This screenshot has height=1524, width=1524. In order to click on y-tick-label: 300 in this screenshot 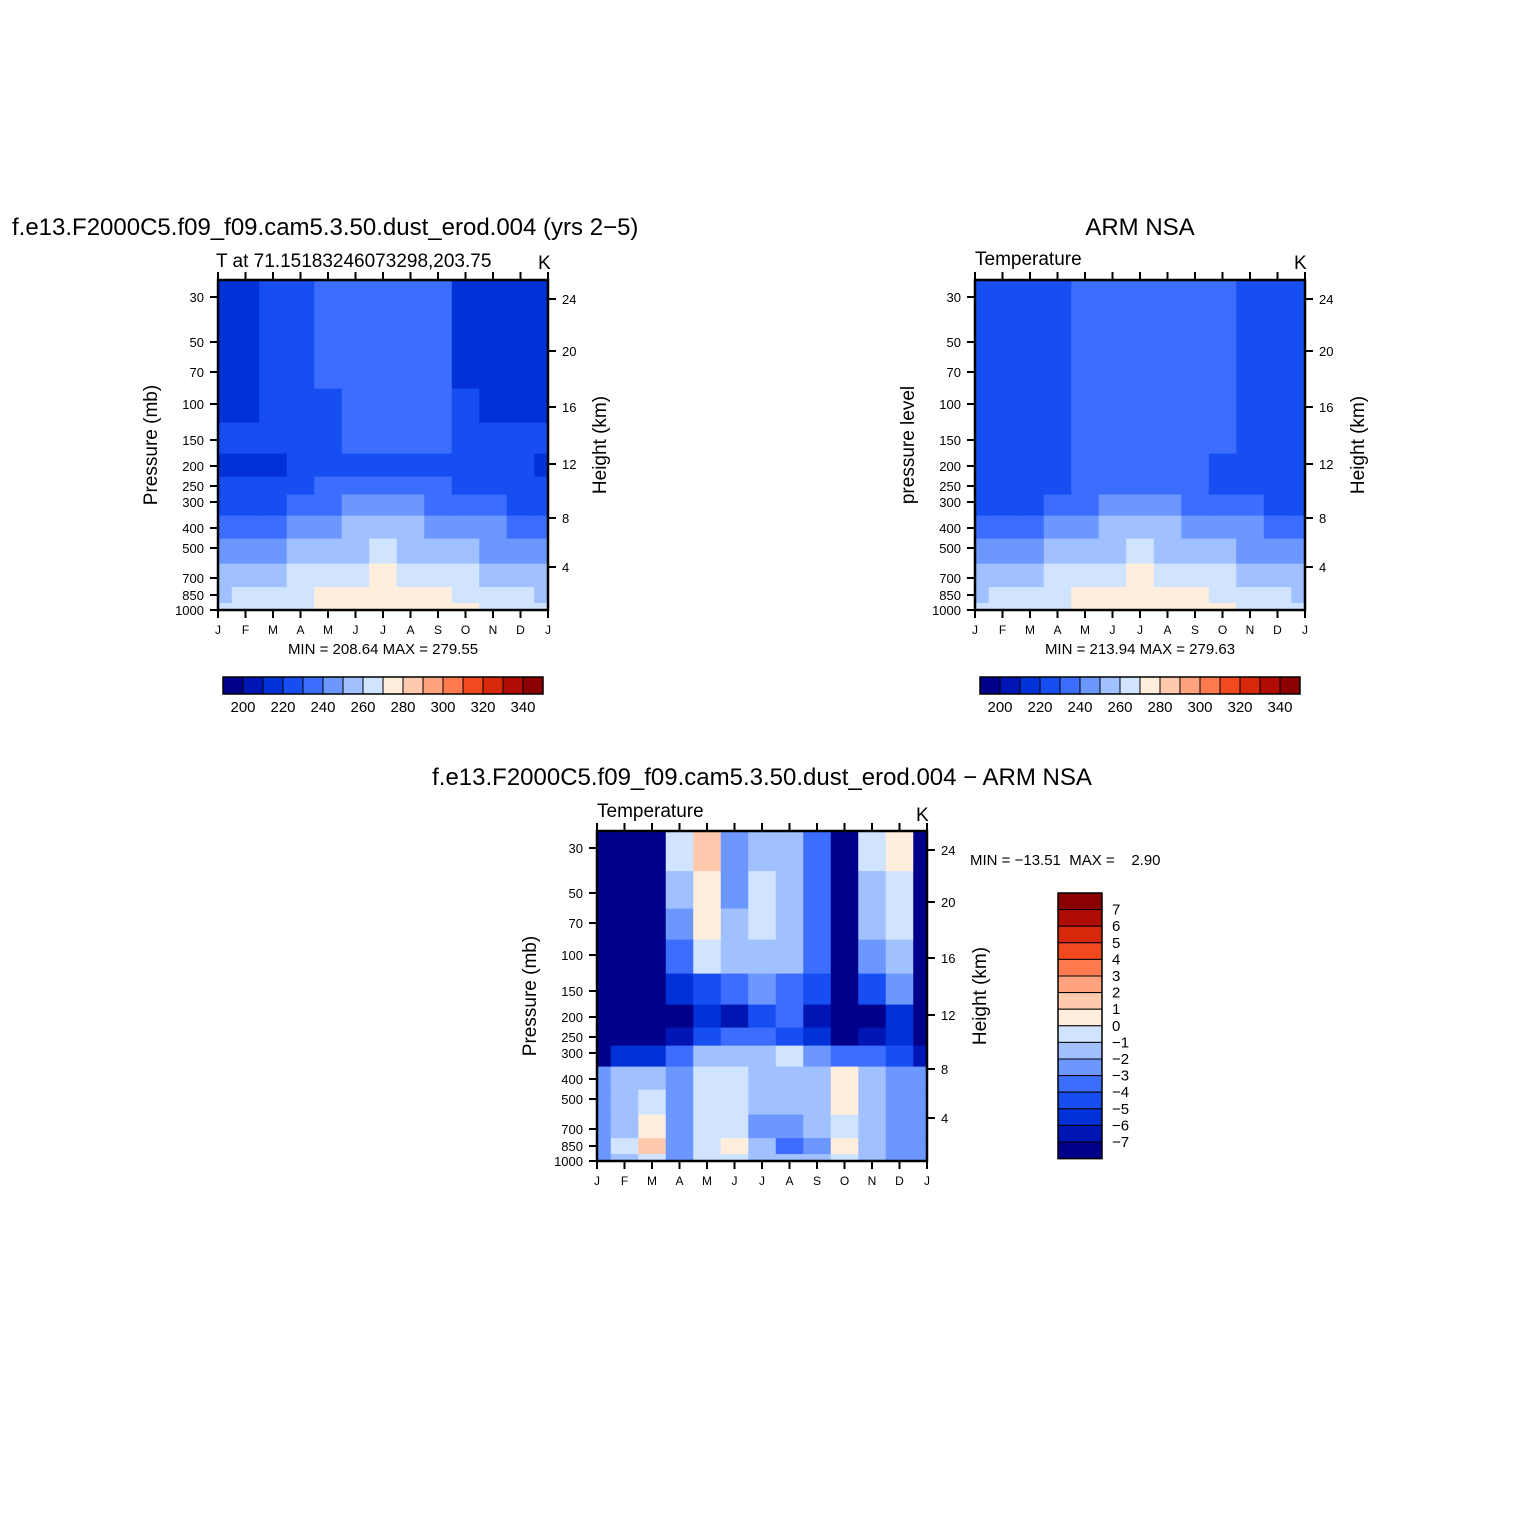, I will do `click(950, 502)`.